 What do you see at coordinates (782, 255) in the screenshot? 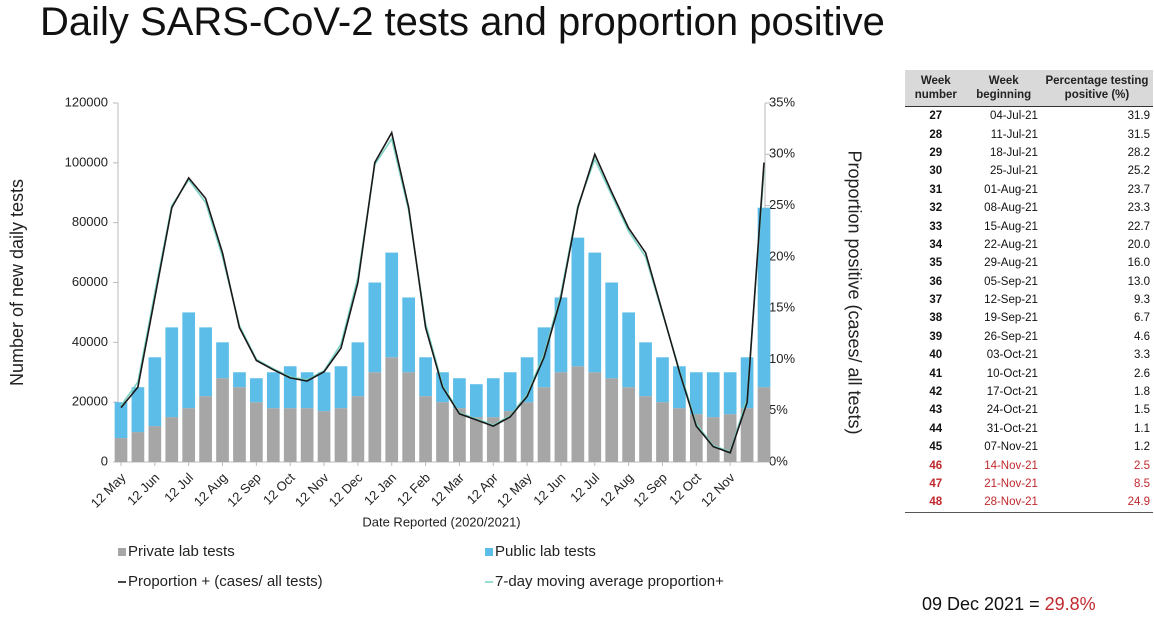
I see `y2-tick-label: 20%` at bounding box center [782, 255].